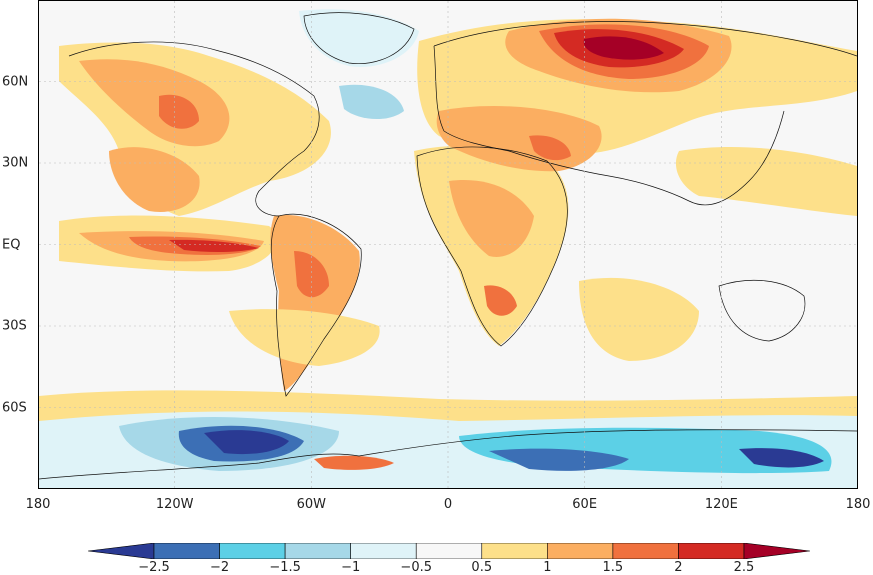  Describe the element at coordinates (11, 244) in the screenshot. I see `lat-tick-label: EQ` at that location.